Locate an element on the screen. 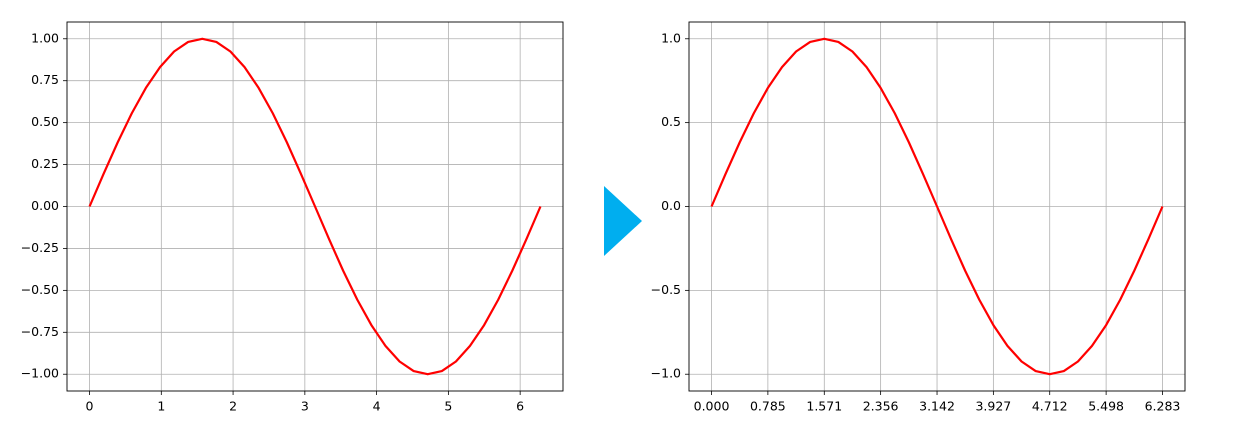  y-tick-label: 0.25 is located at coordinates (45, 163).